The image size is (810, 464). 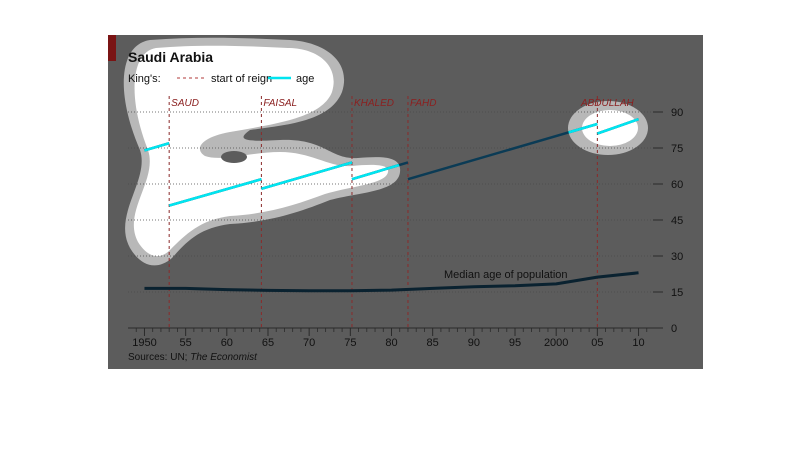 What do you see at coordinates (677, 149) in the screenshot?
I see `y-tick-label-75: 75` at bounding box center [677, 149].